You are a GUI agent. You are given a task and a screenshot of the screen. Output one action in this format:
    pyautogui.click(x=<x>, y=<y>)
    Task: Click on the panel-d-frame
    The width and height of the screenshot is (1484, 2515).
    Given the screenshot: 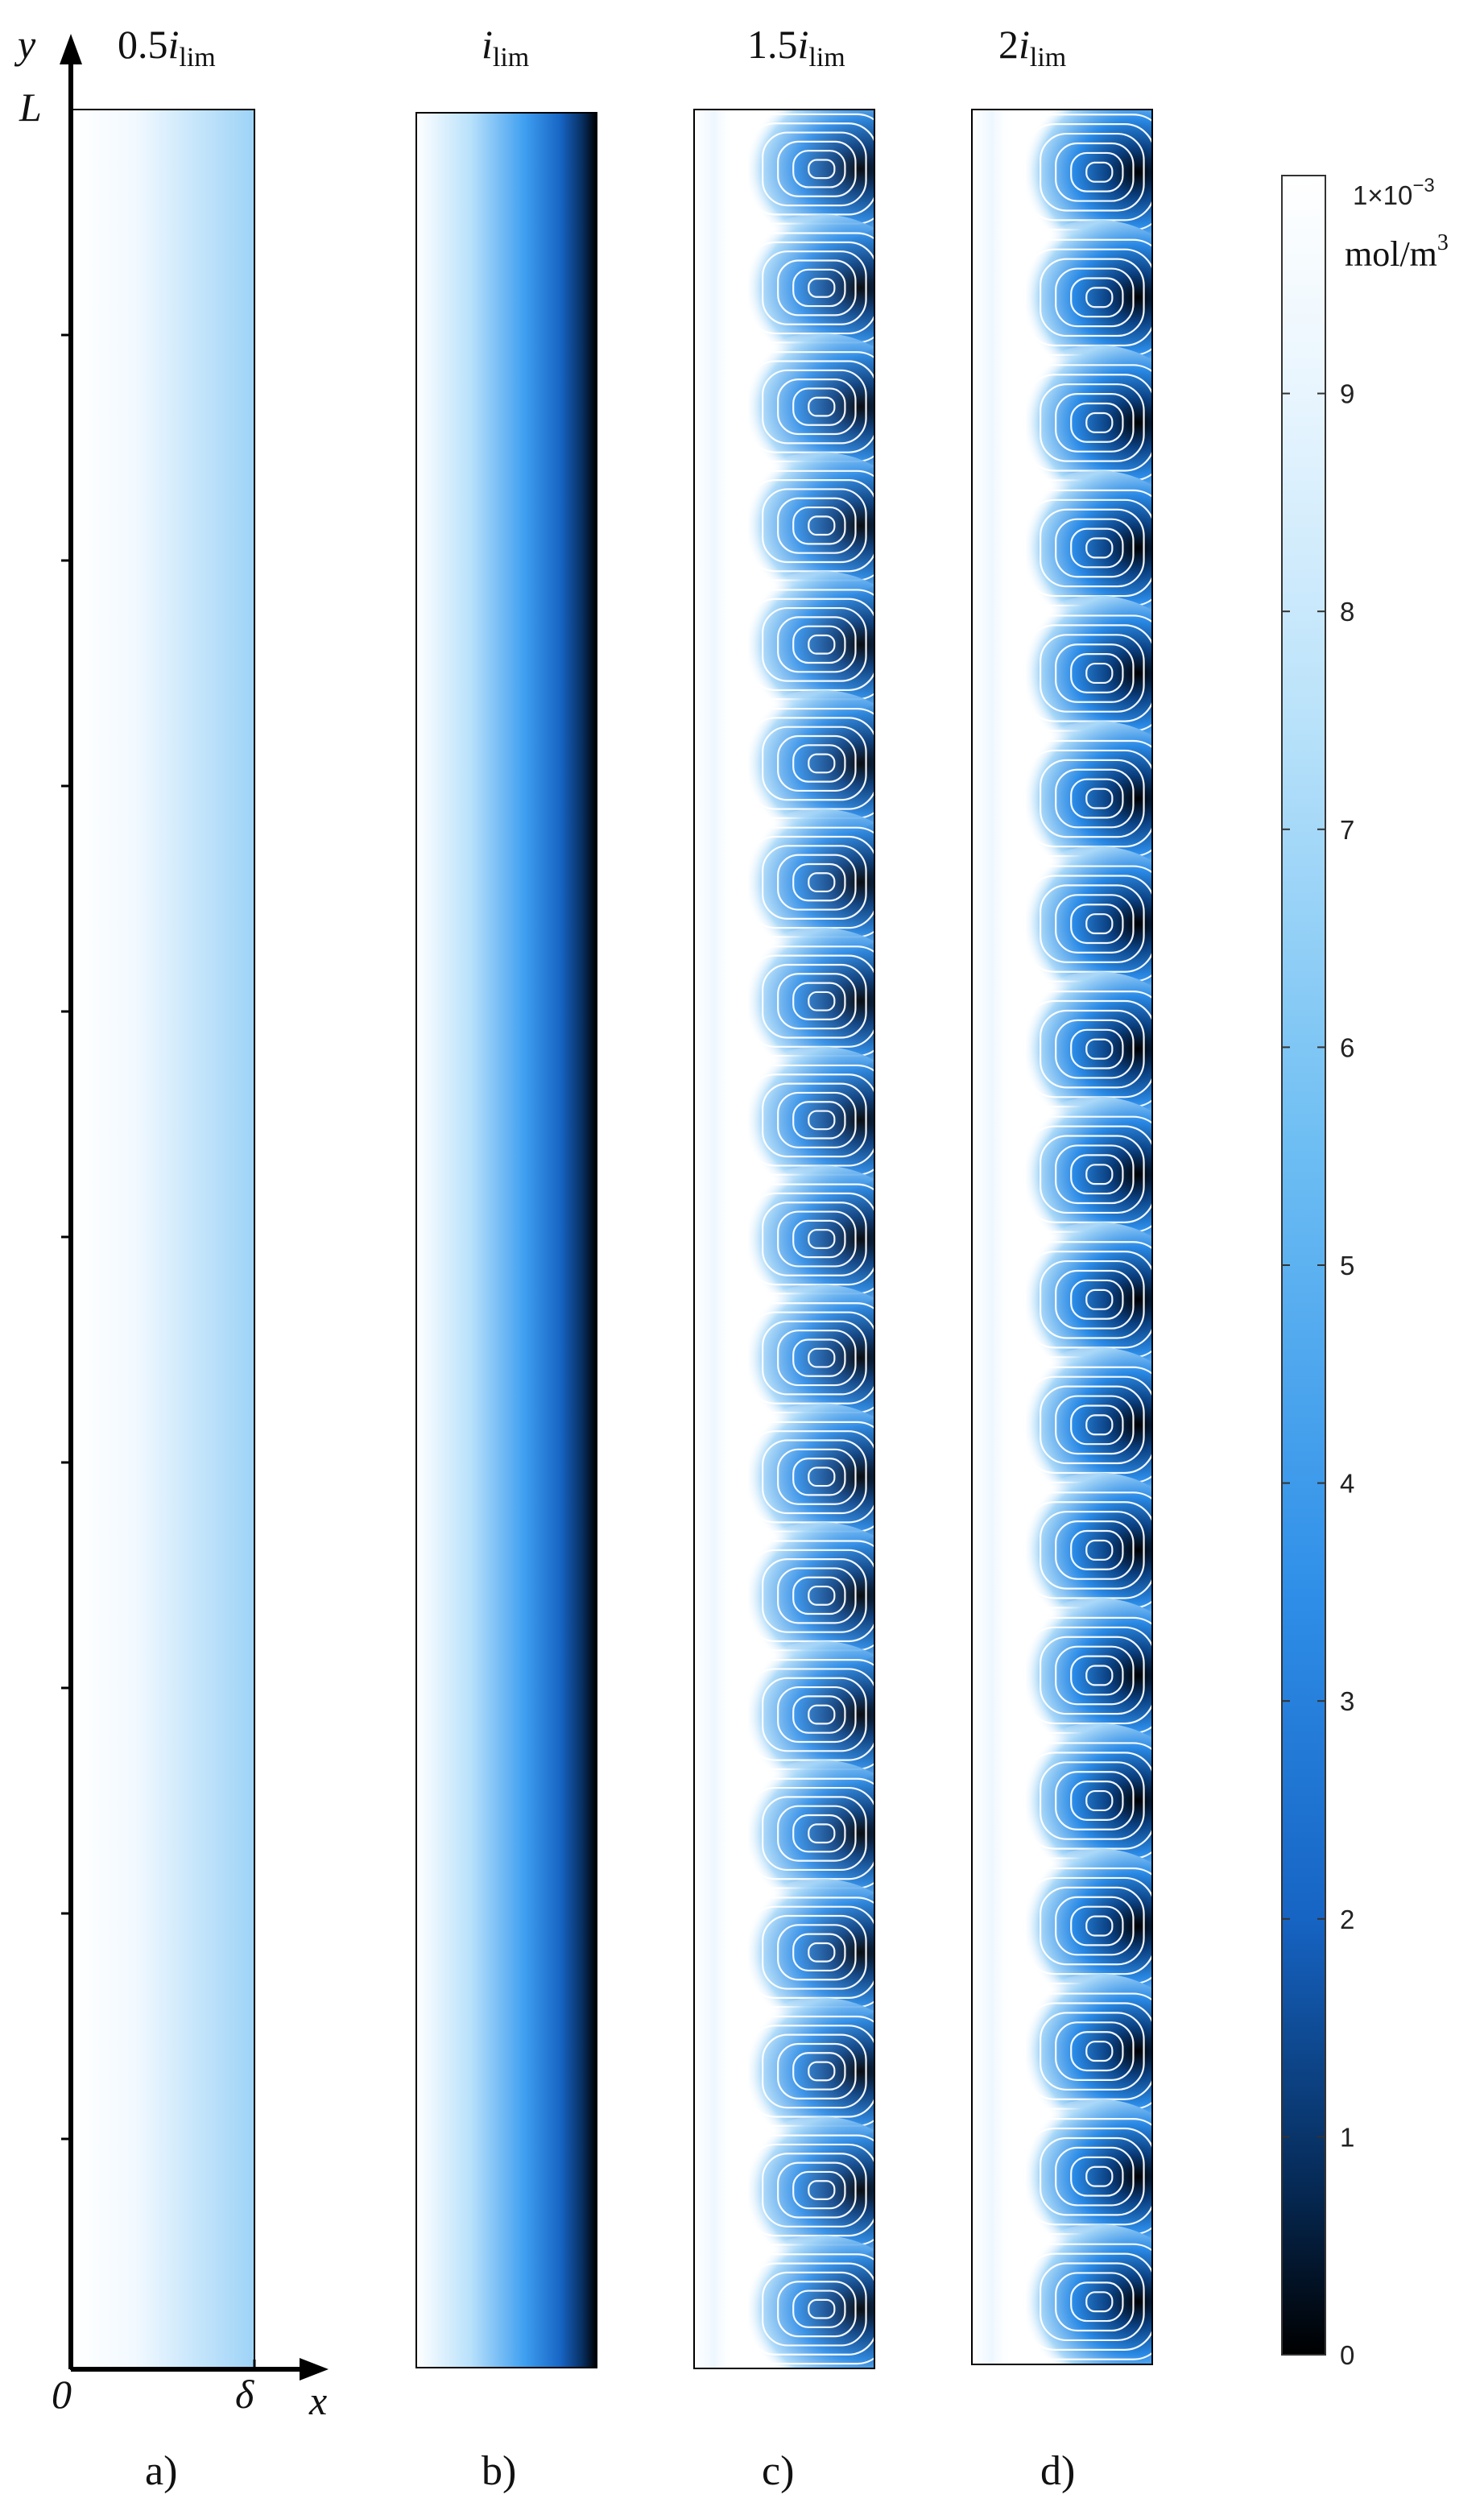 What is the action you would take?
    pyautogui.click(x=1062, y=1237)
    